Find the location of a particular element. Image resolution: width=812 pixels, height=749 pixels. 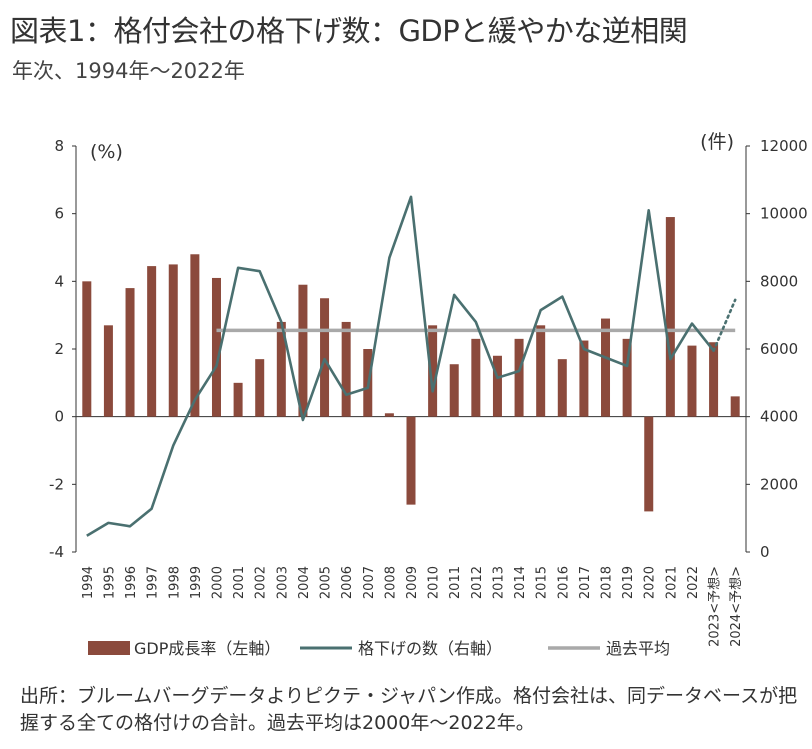

left-tick-label: 6 is located at coordinates (59, 214).